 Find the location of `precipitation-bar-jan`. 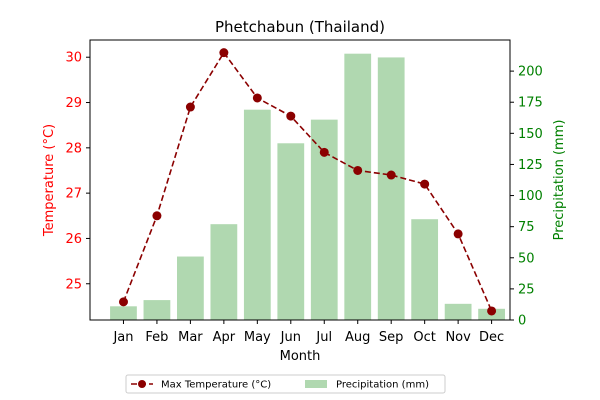

precipitation-bar-jan is located at coordinates (123, 313).